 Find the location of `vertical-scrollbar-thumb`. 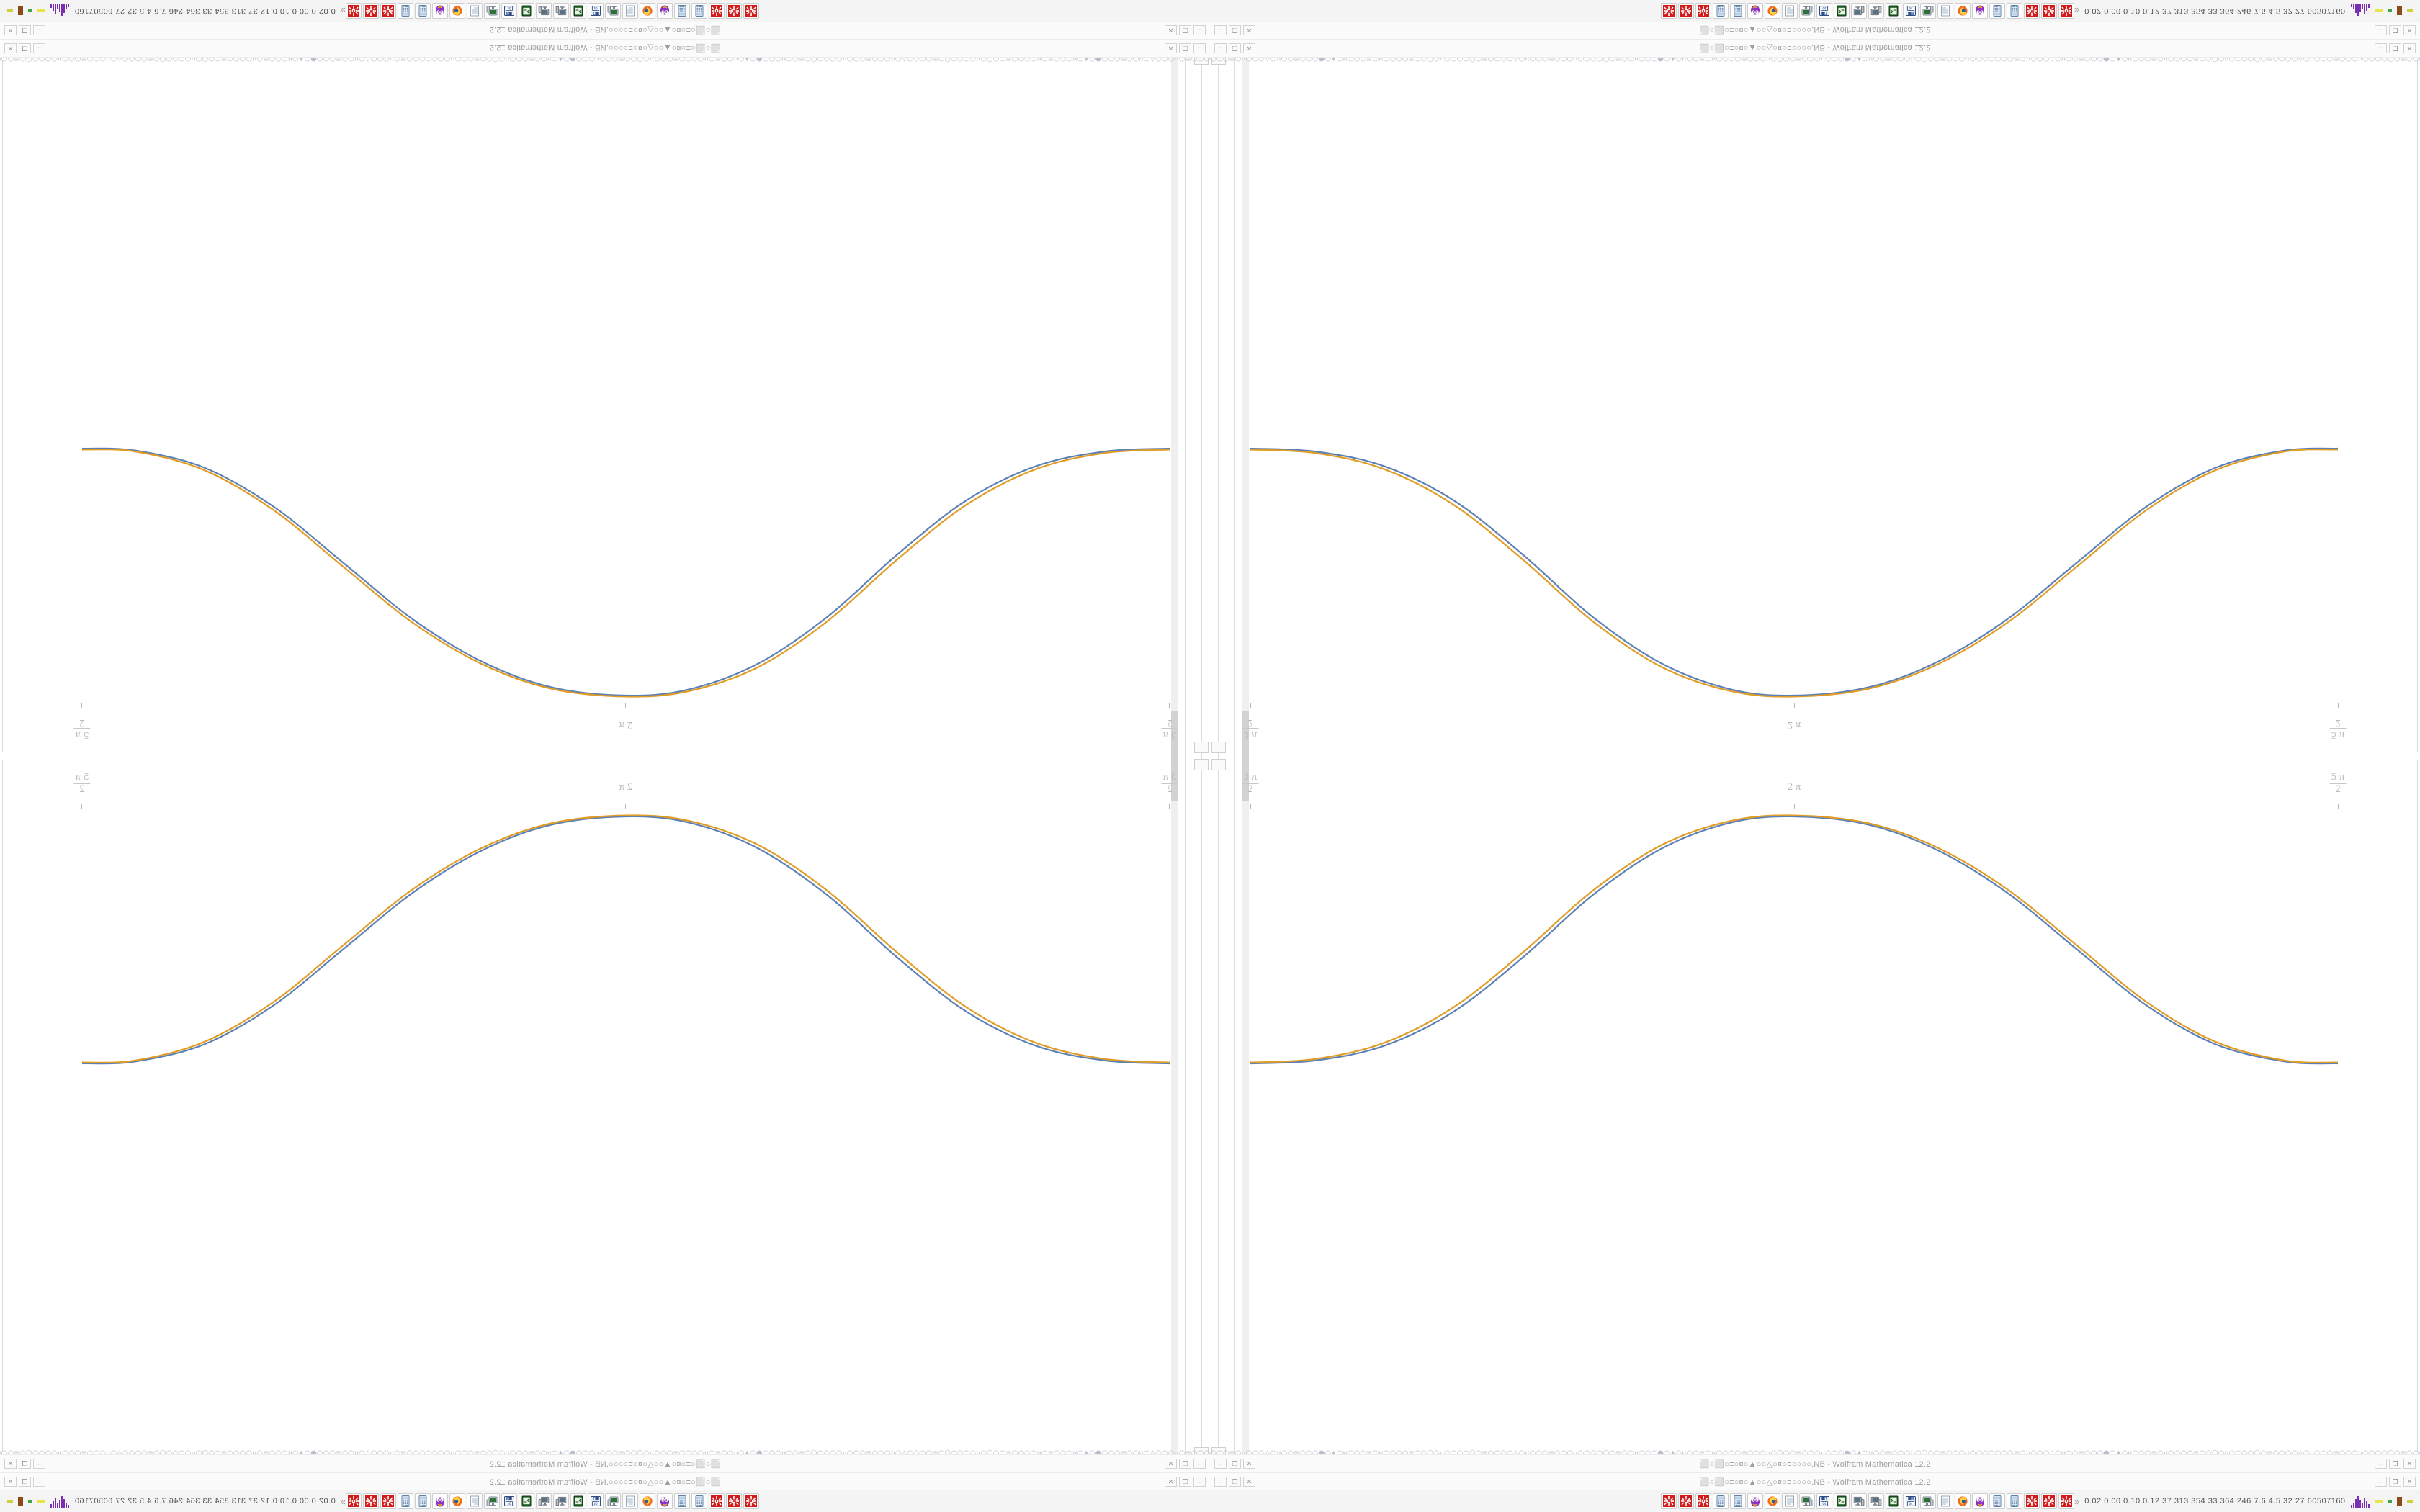

vertical-scrollbar-thumb is located at coordinates (1245, 778).